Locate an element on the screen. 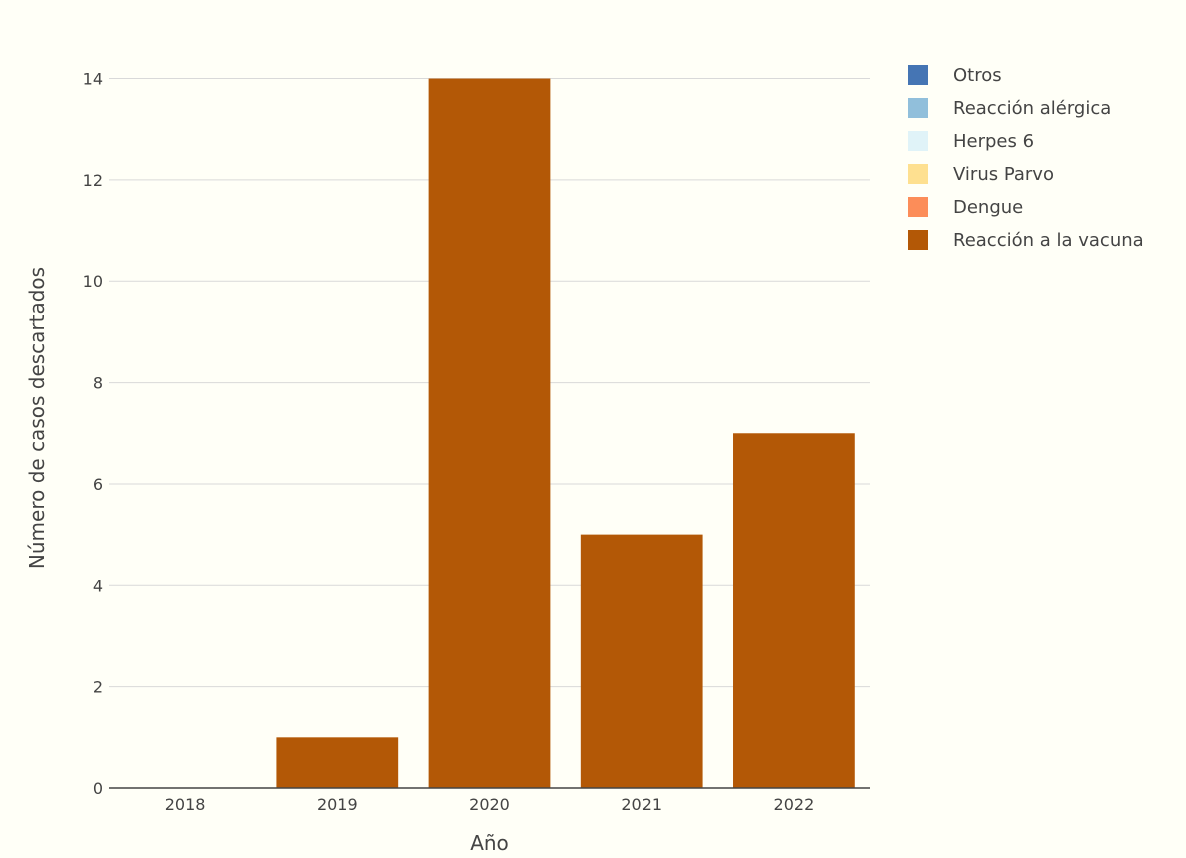 Image resolution: width=1186 pixels, height=858 pixels. legend-label: Herpes 6 is located at coordinates (993, 141).